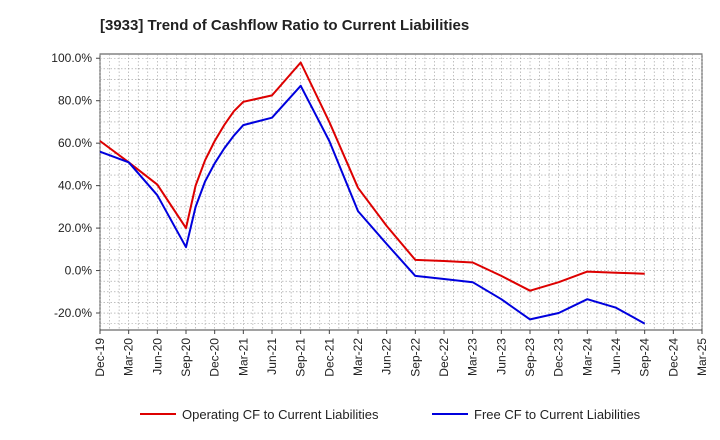  I want to click on x-tick-label: Mar-23, so click(473, 357).